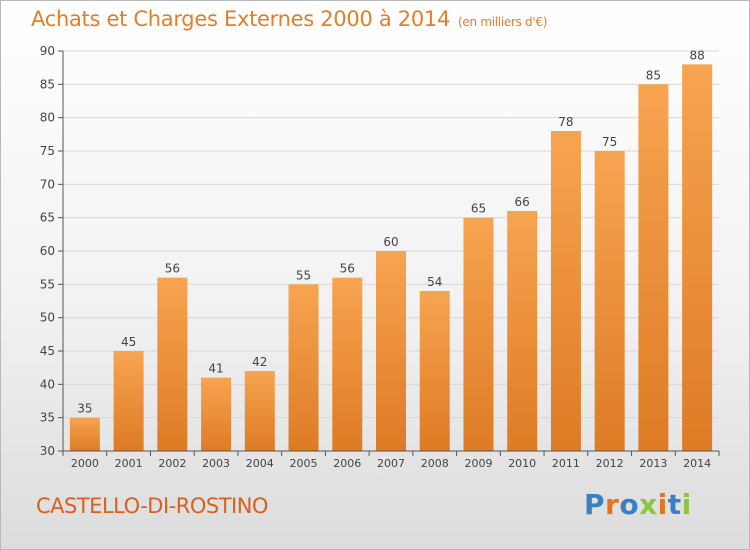 Image resolution: width=750 pixels, height=550 pixels. What do you see at coordinates (84, 409) in the screenshot?
I see `value-label-2000: 35` at bounding box center [84, 409].